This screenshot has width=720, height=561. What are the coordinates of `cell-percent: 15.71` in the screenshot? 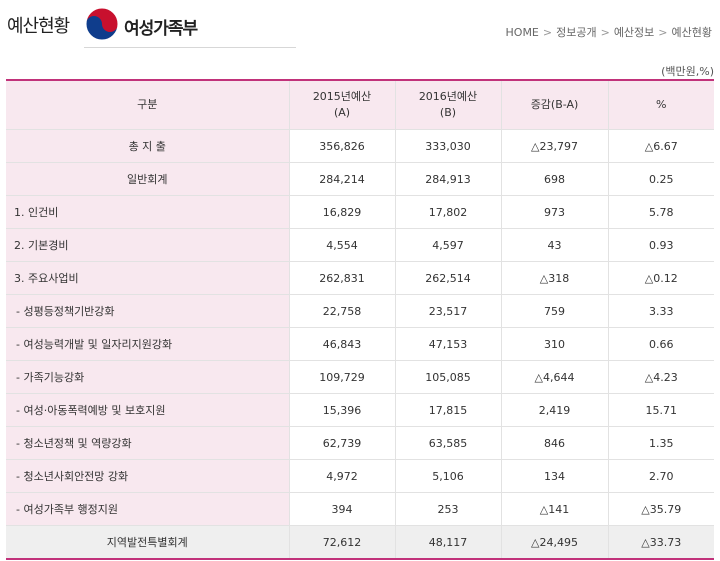 It's located at (661, 410).